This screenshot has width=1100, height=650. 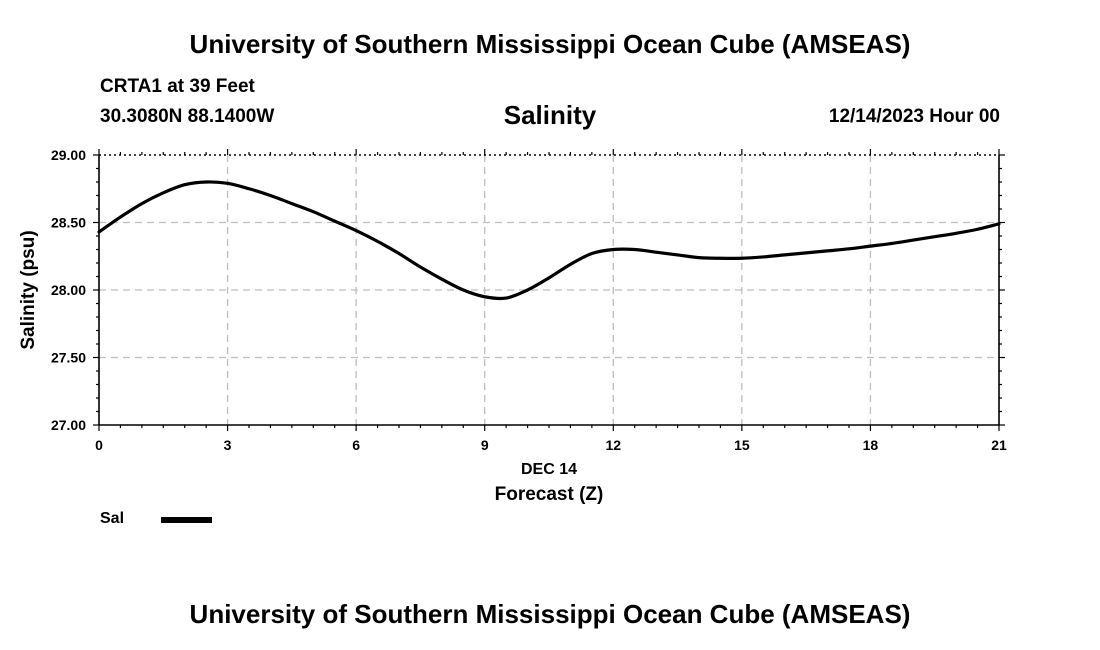 What do you see at coordinates (186, 520) in the screenshot?
I see `legend-swatch-sal` at bounding box center [186, 520].